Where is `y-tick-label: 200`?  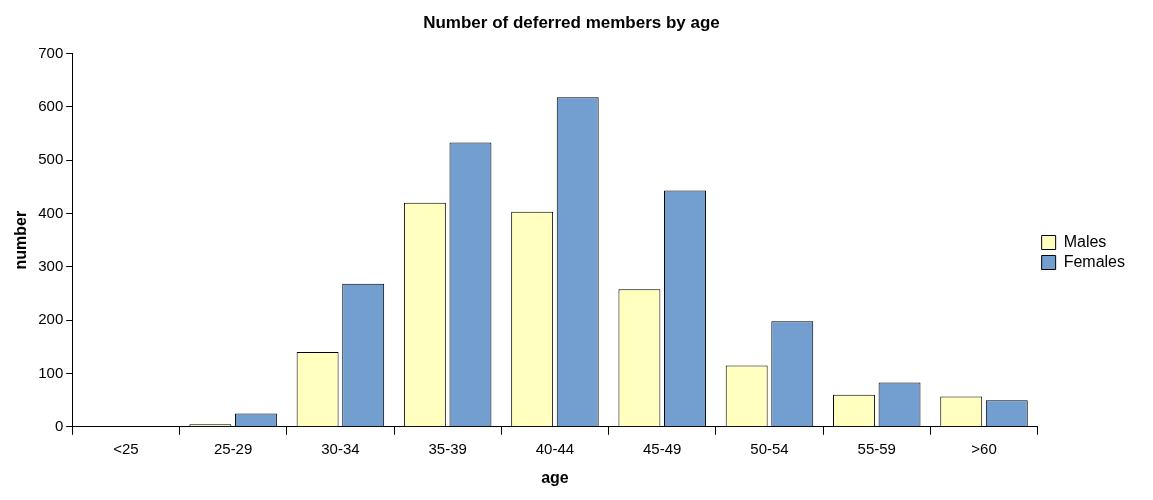
y-tick-label: 200 is located at coordinates (51, 319).